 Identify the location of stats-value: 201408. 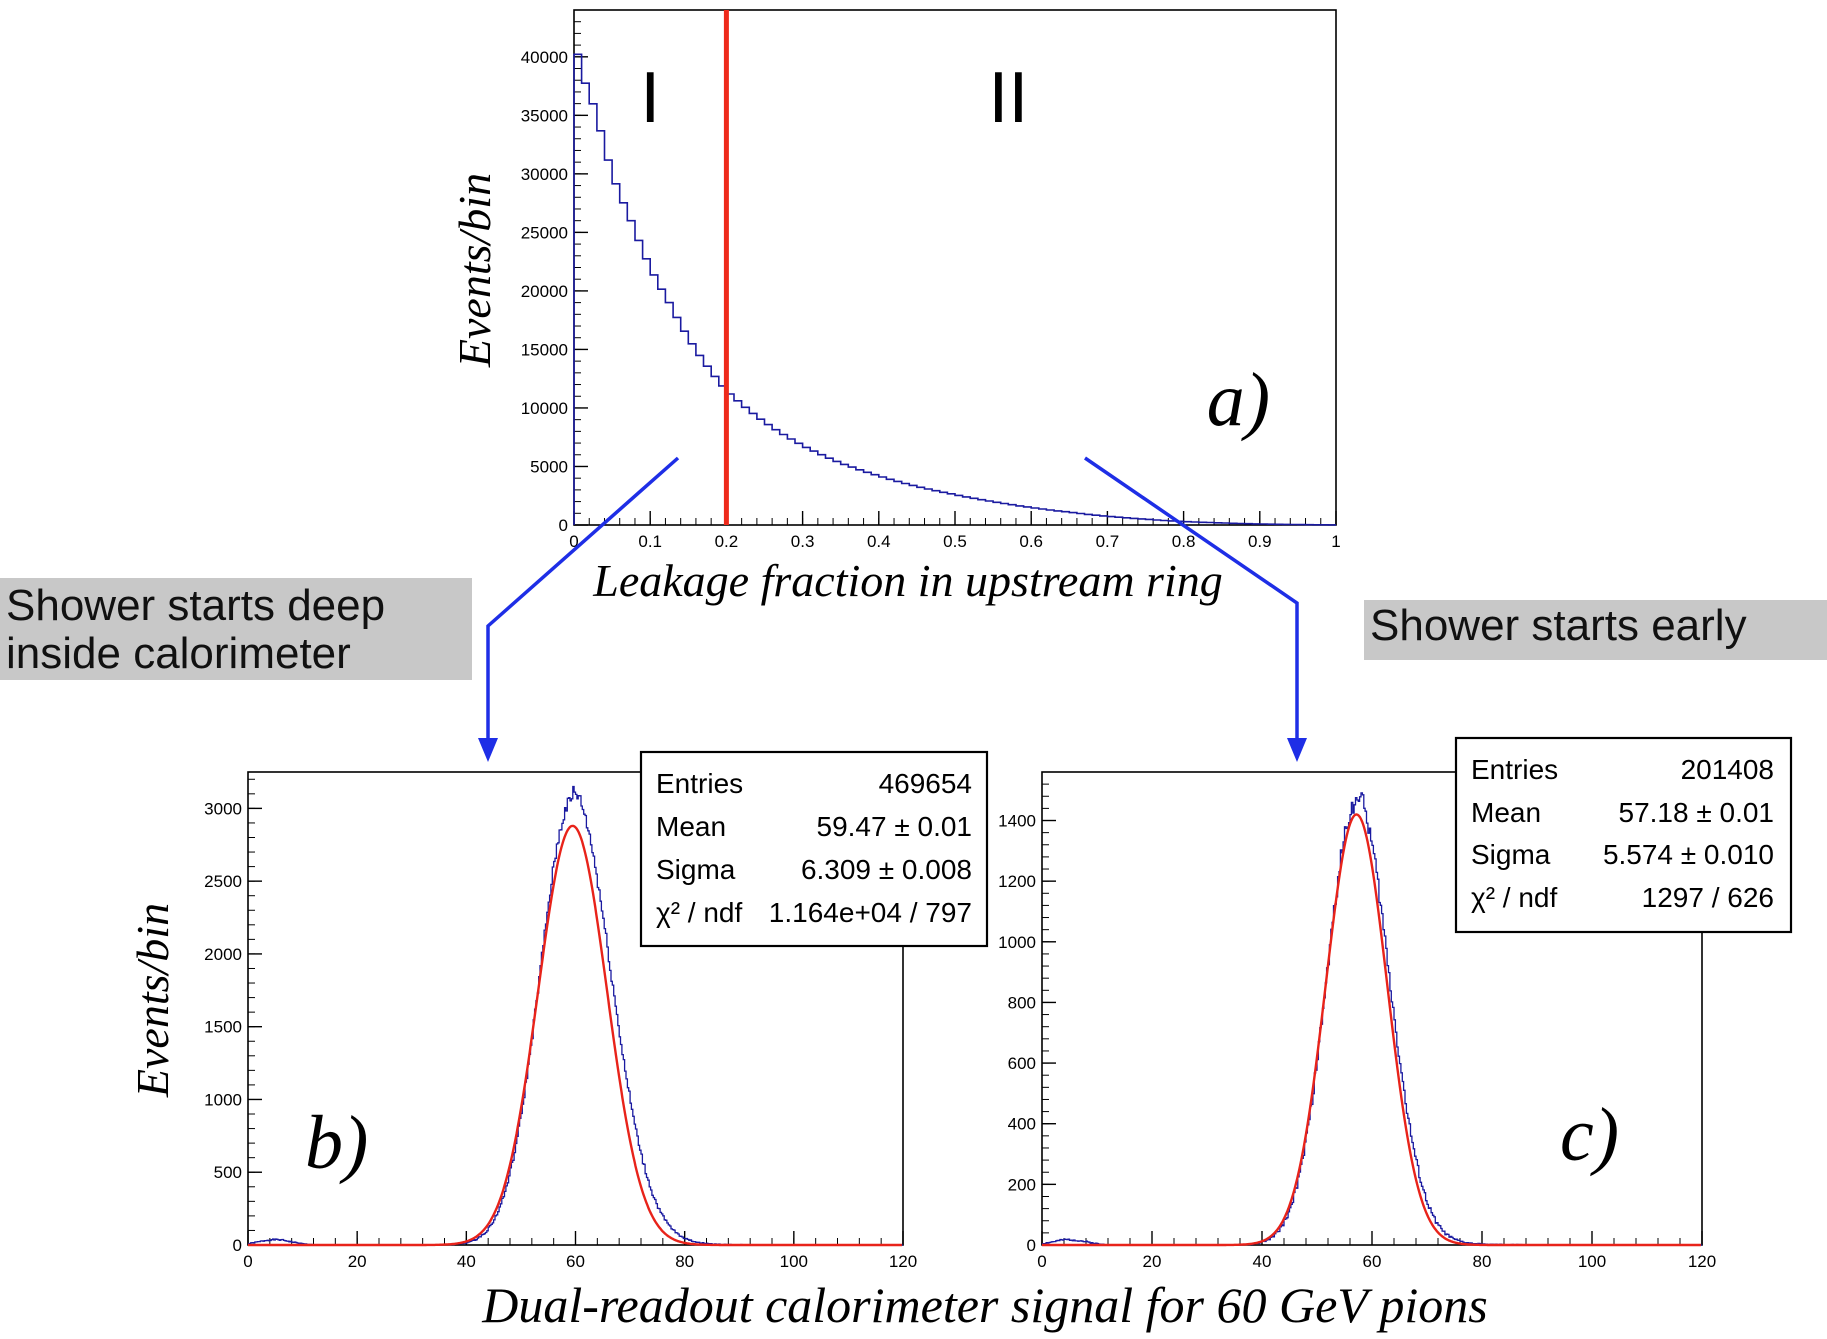
(1727, 769).